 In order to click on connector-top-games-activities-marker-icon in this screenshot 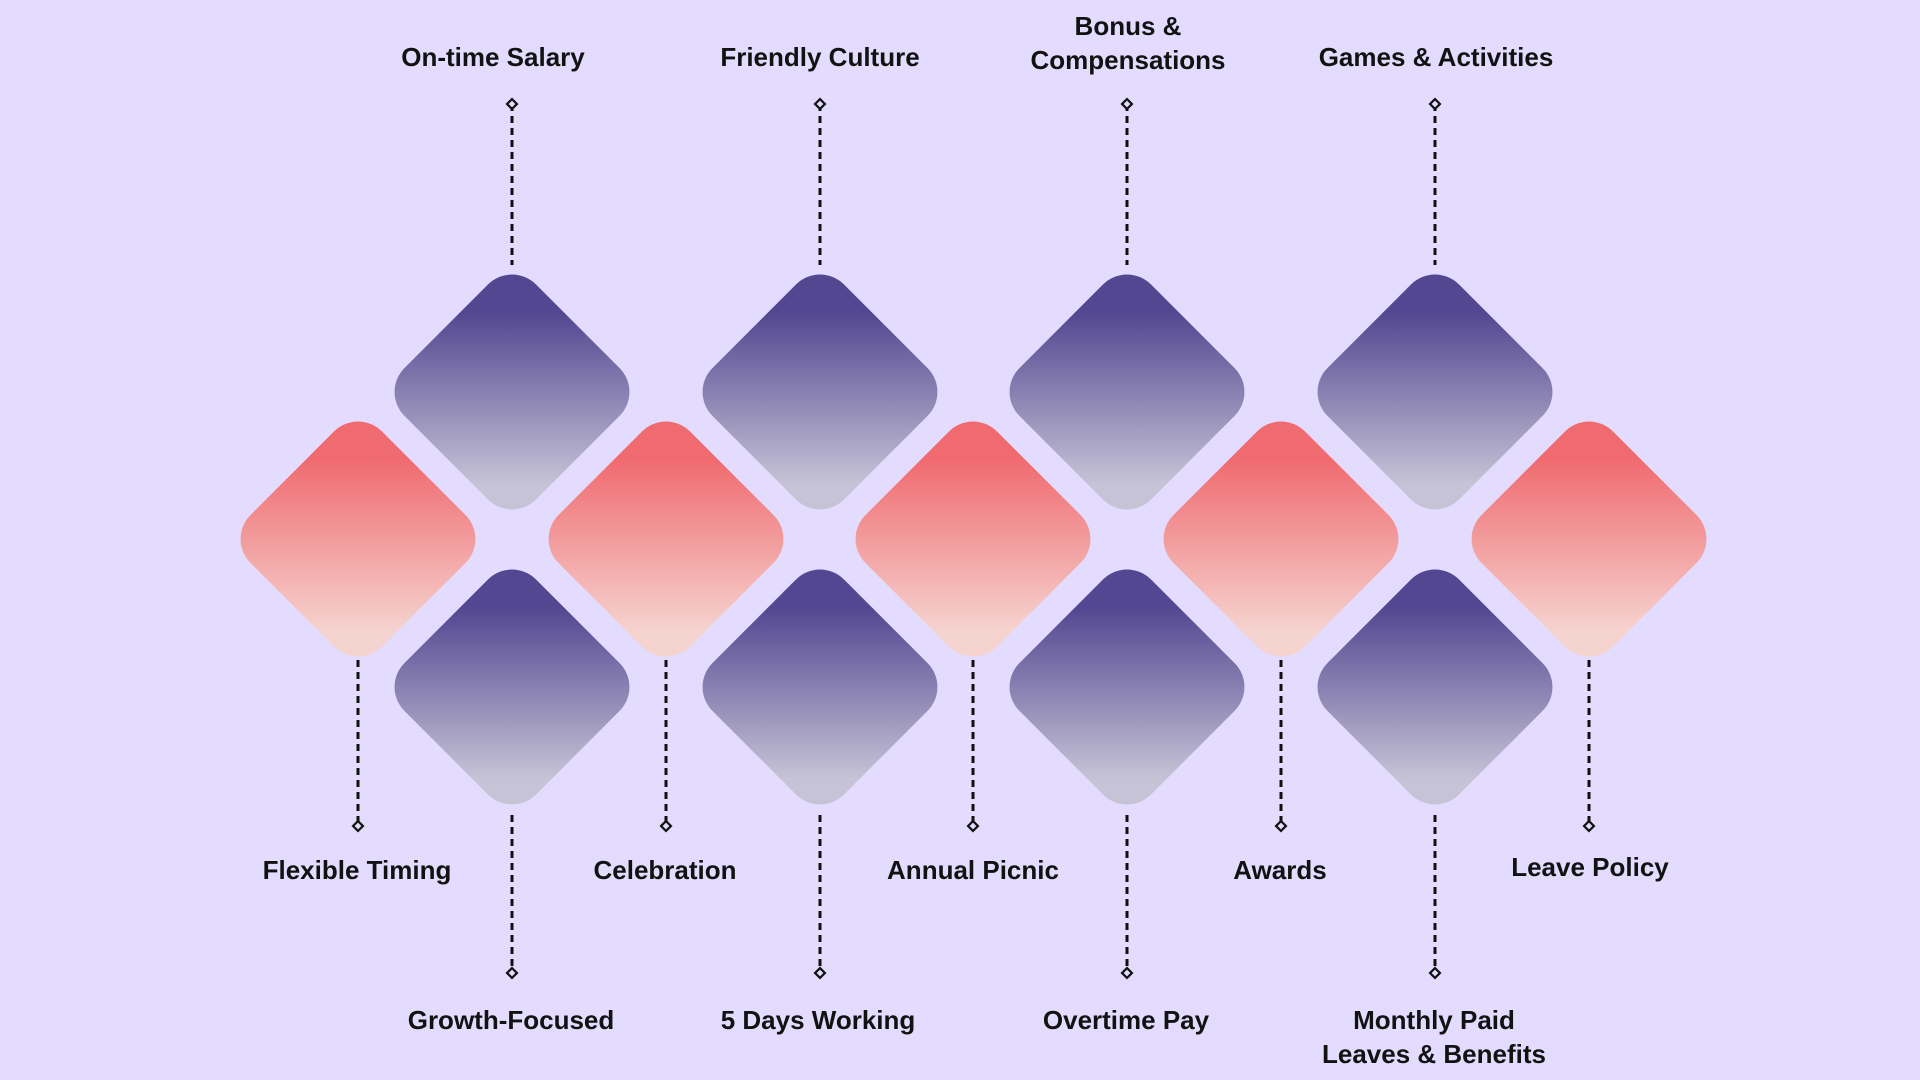, I will do `click(1435, 104)`.